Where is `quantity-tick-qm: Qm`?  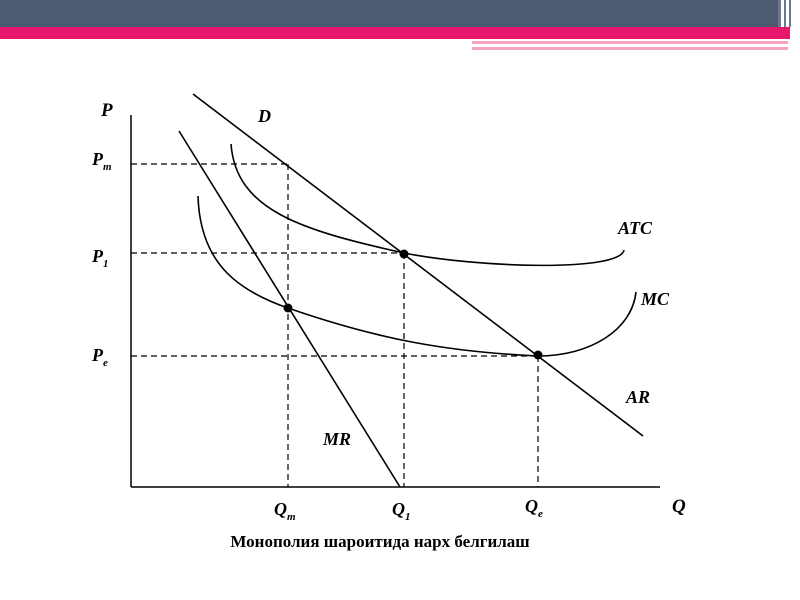
quantity-tick-qm: Qm is located at coordinates (285, 511).